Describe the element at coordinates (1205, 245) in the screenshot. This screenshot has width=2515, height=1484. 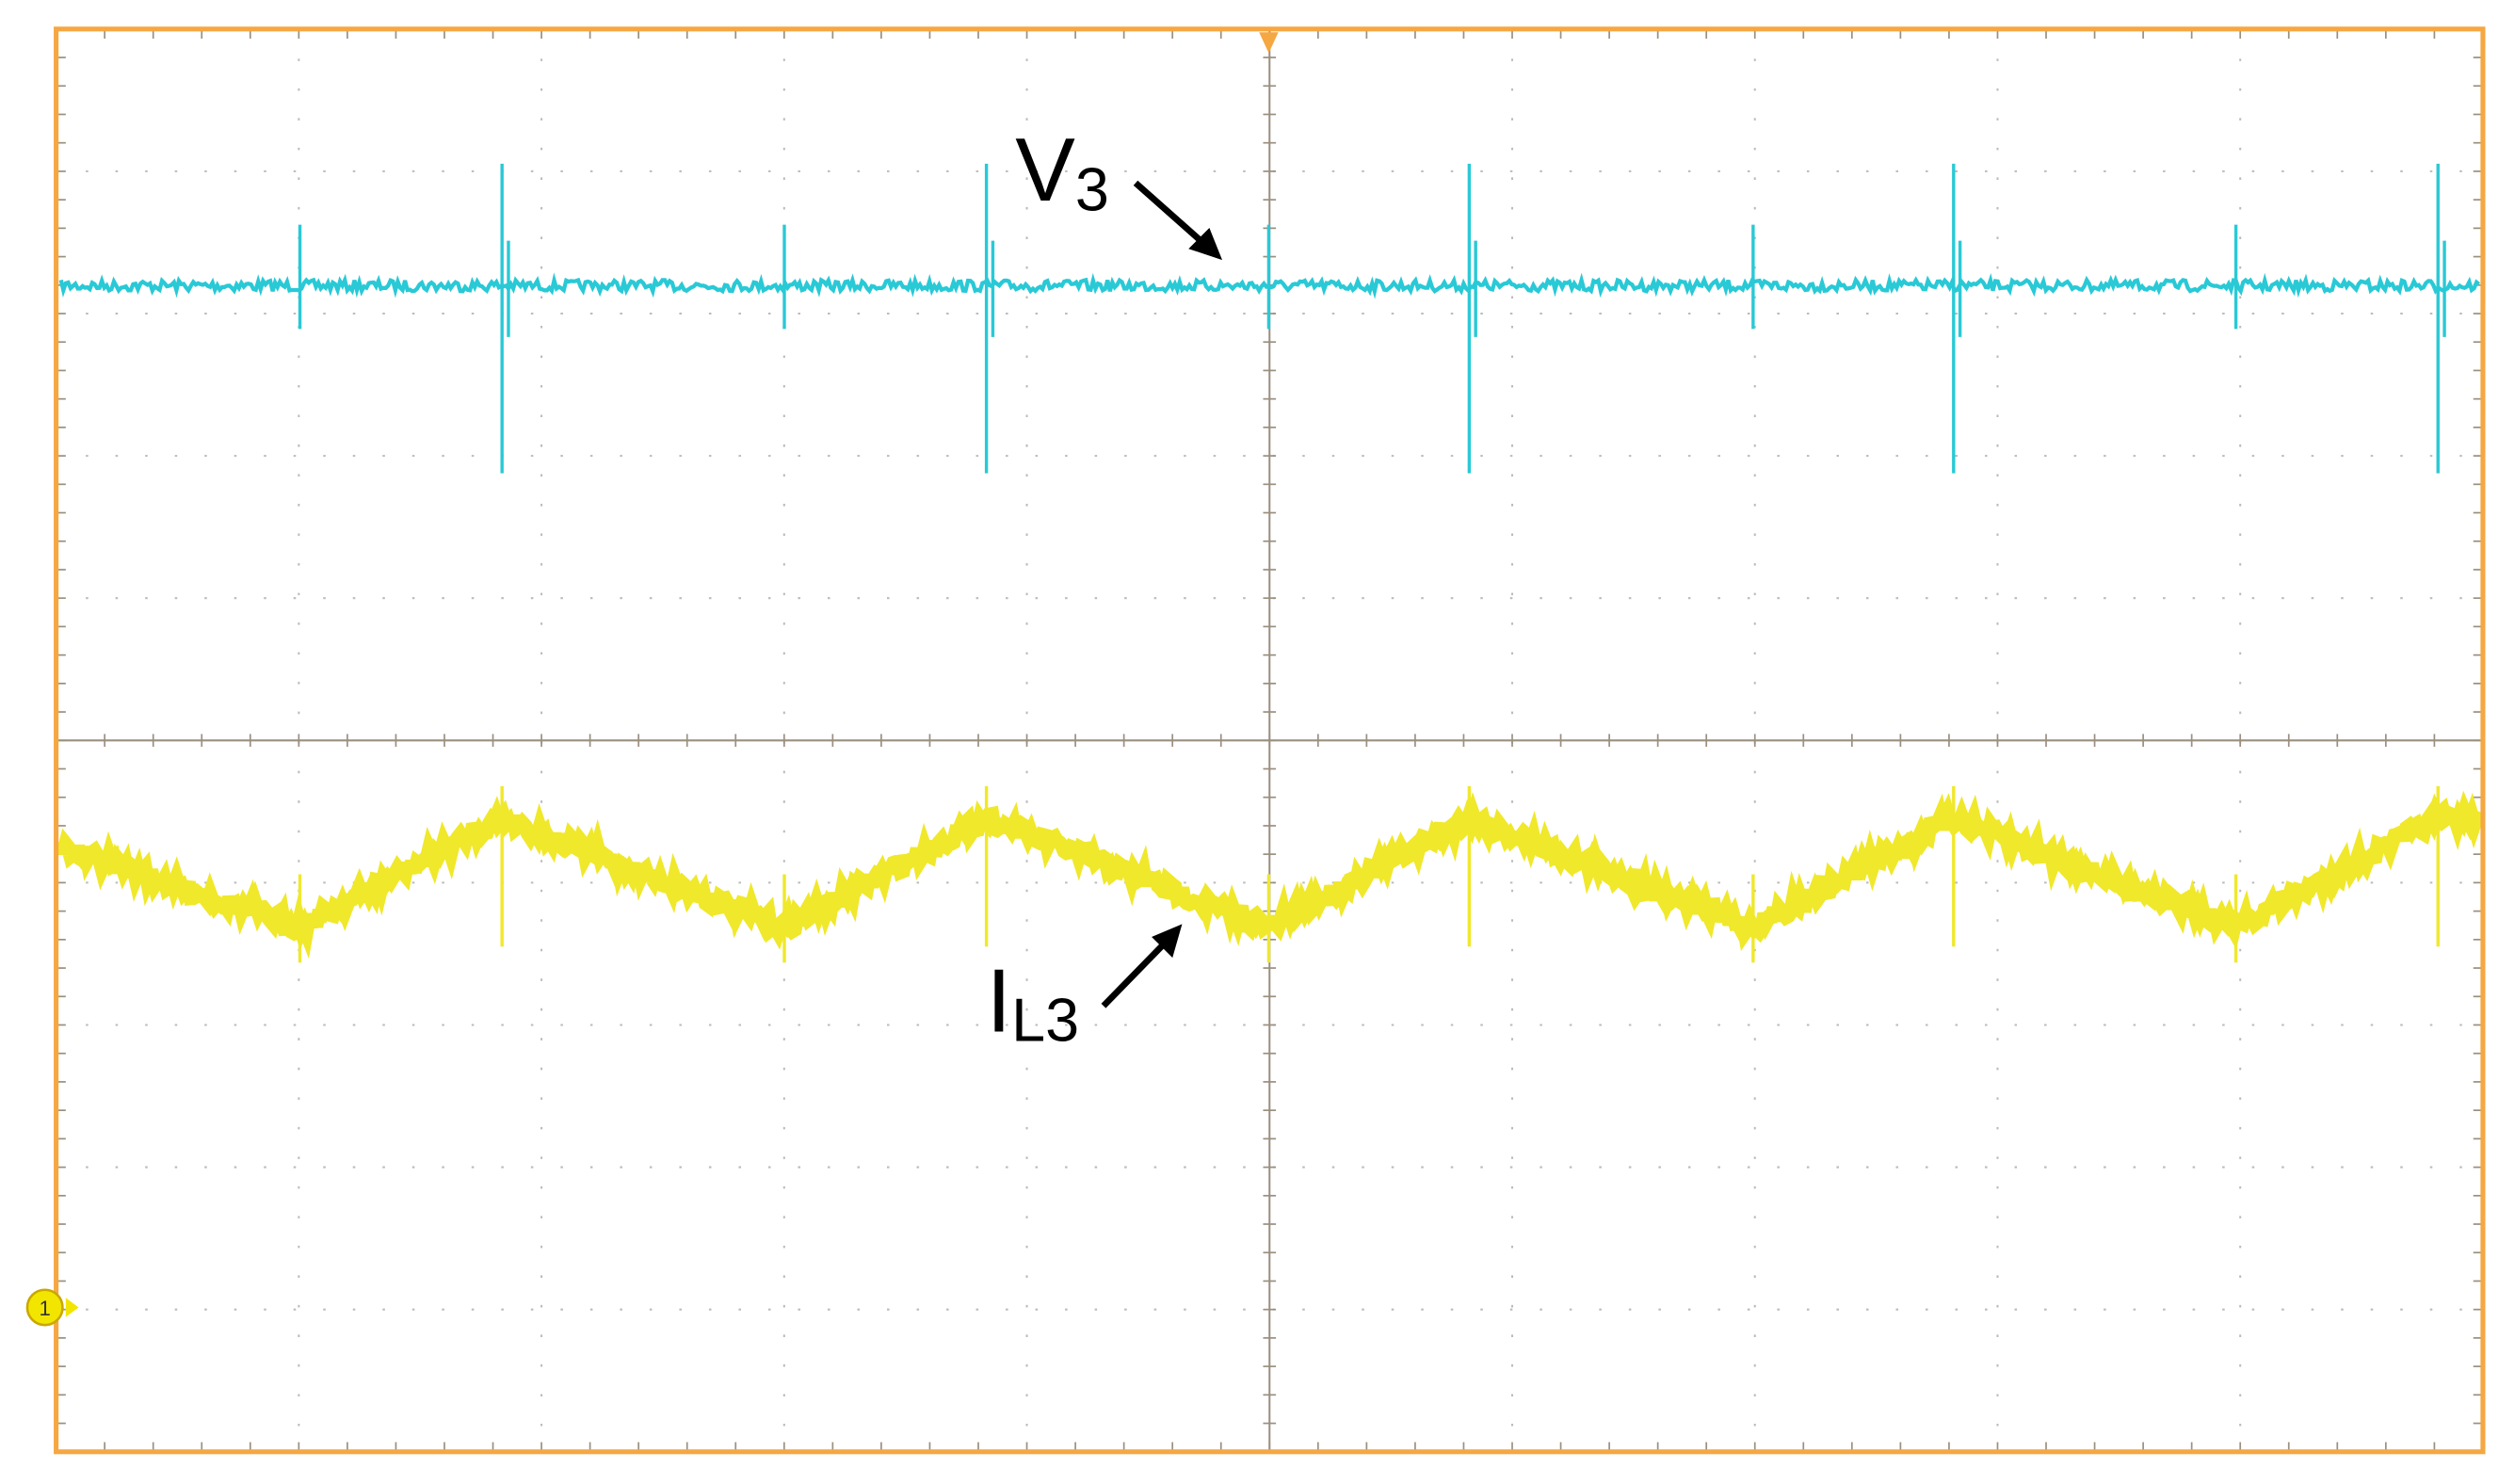
I see `v3-arrowhead` at that location.